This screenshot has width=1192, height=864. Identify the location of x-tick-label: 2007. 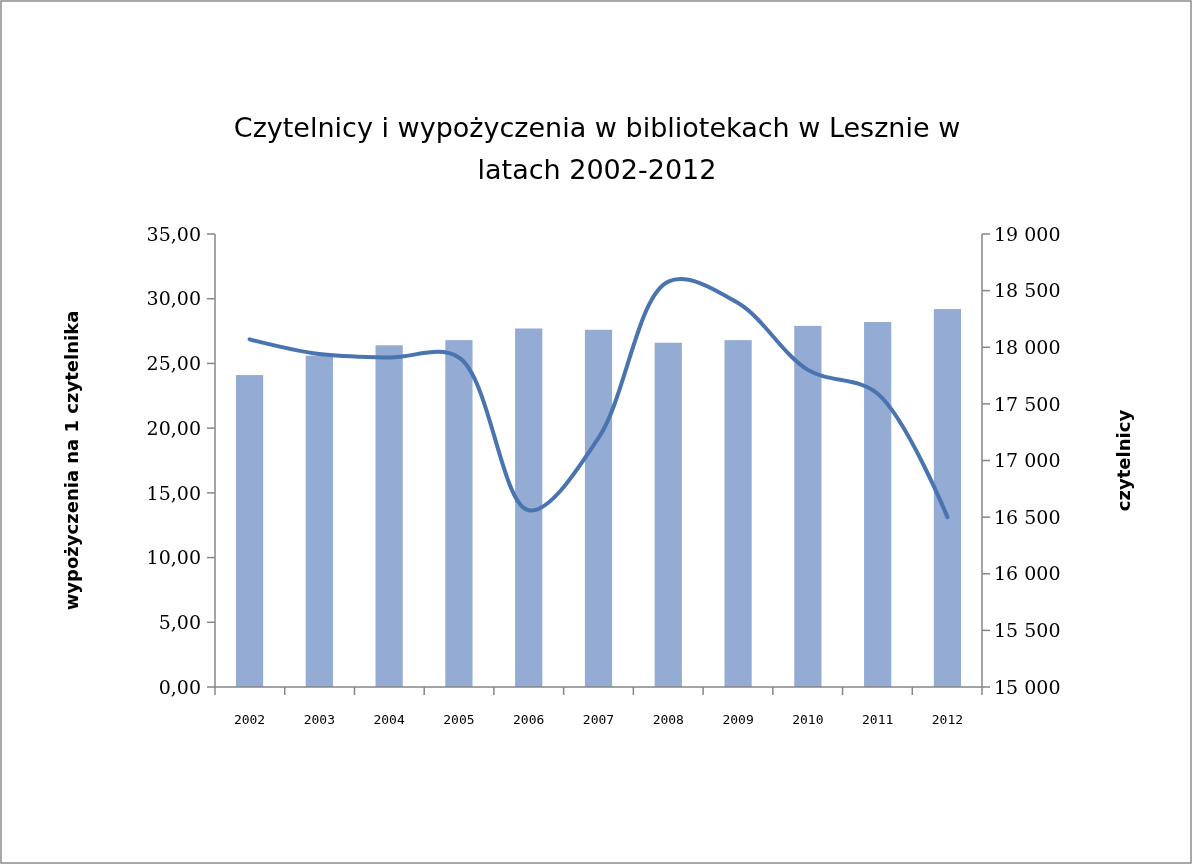
(598, 719).